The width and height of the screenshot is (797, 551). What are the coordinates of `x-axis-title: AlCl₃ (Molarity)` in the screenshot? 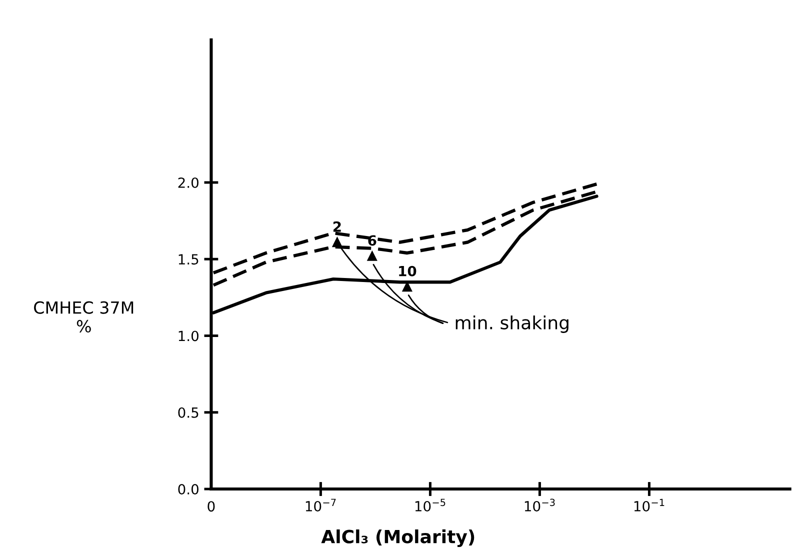 It's located at (397, 538).